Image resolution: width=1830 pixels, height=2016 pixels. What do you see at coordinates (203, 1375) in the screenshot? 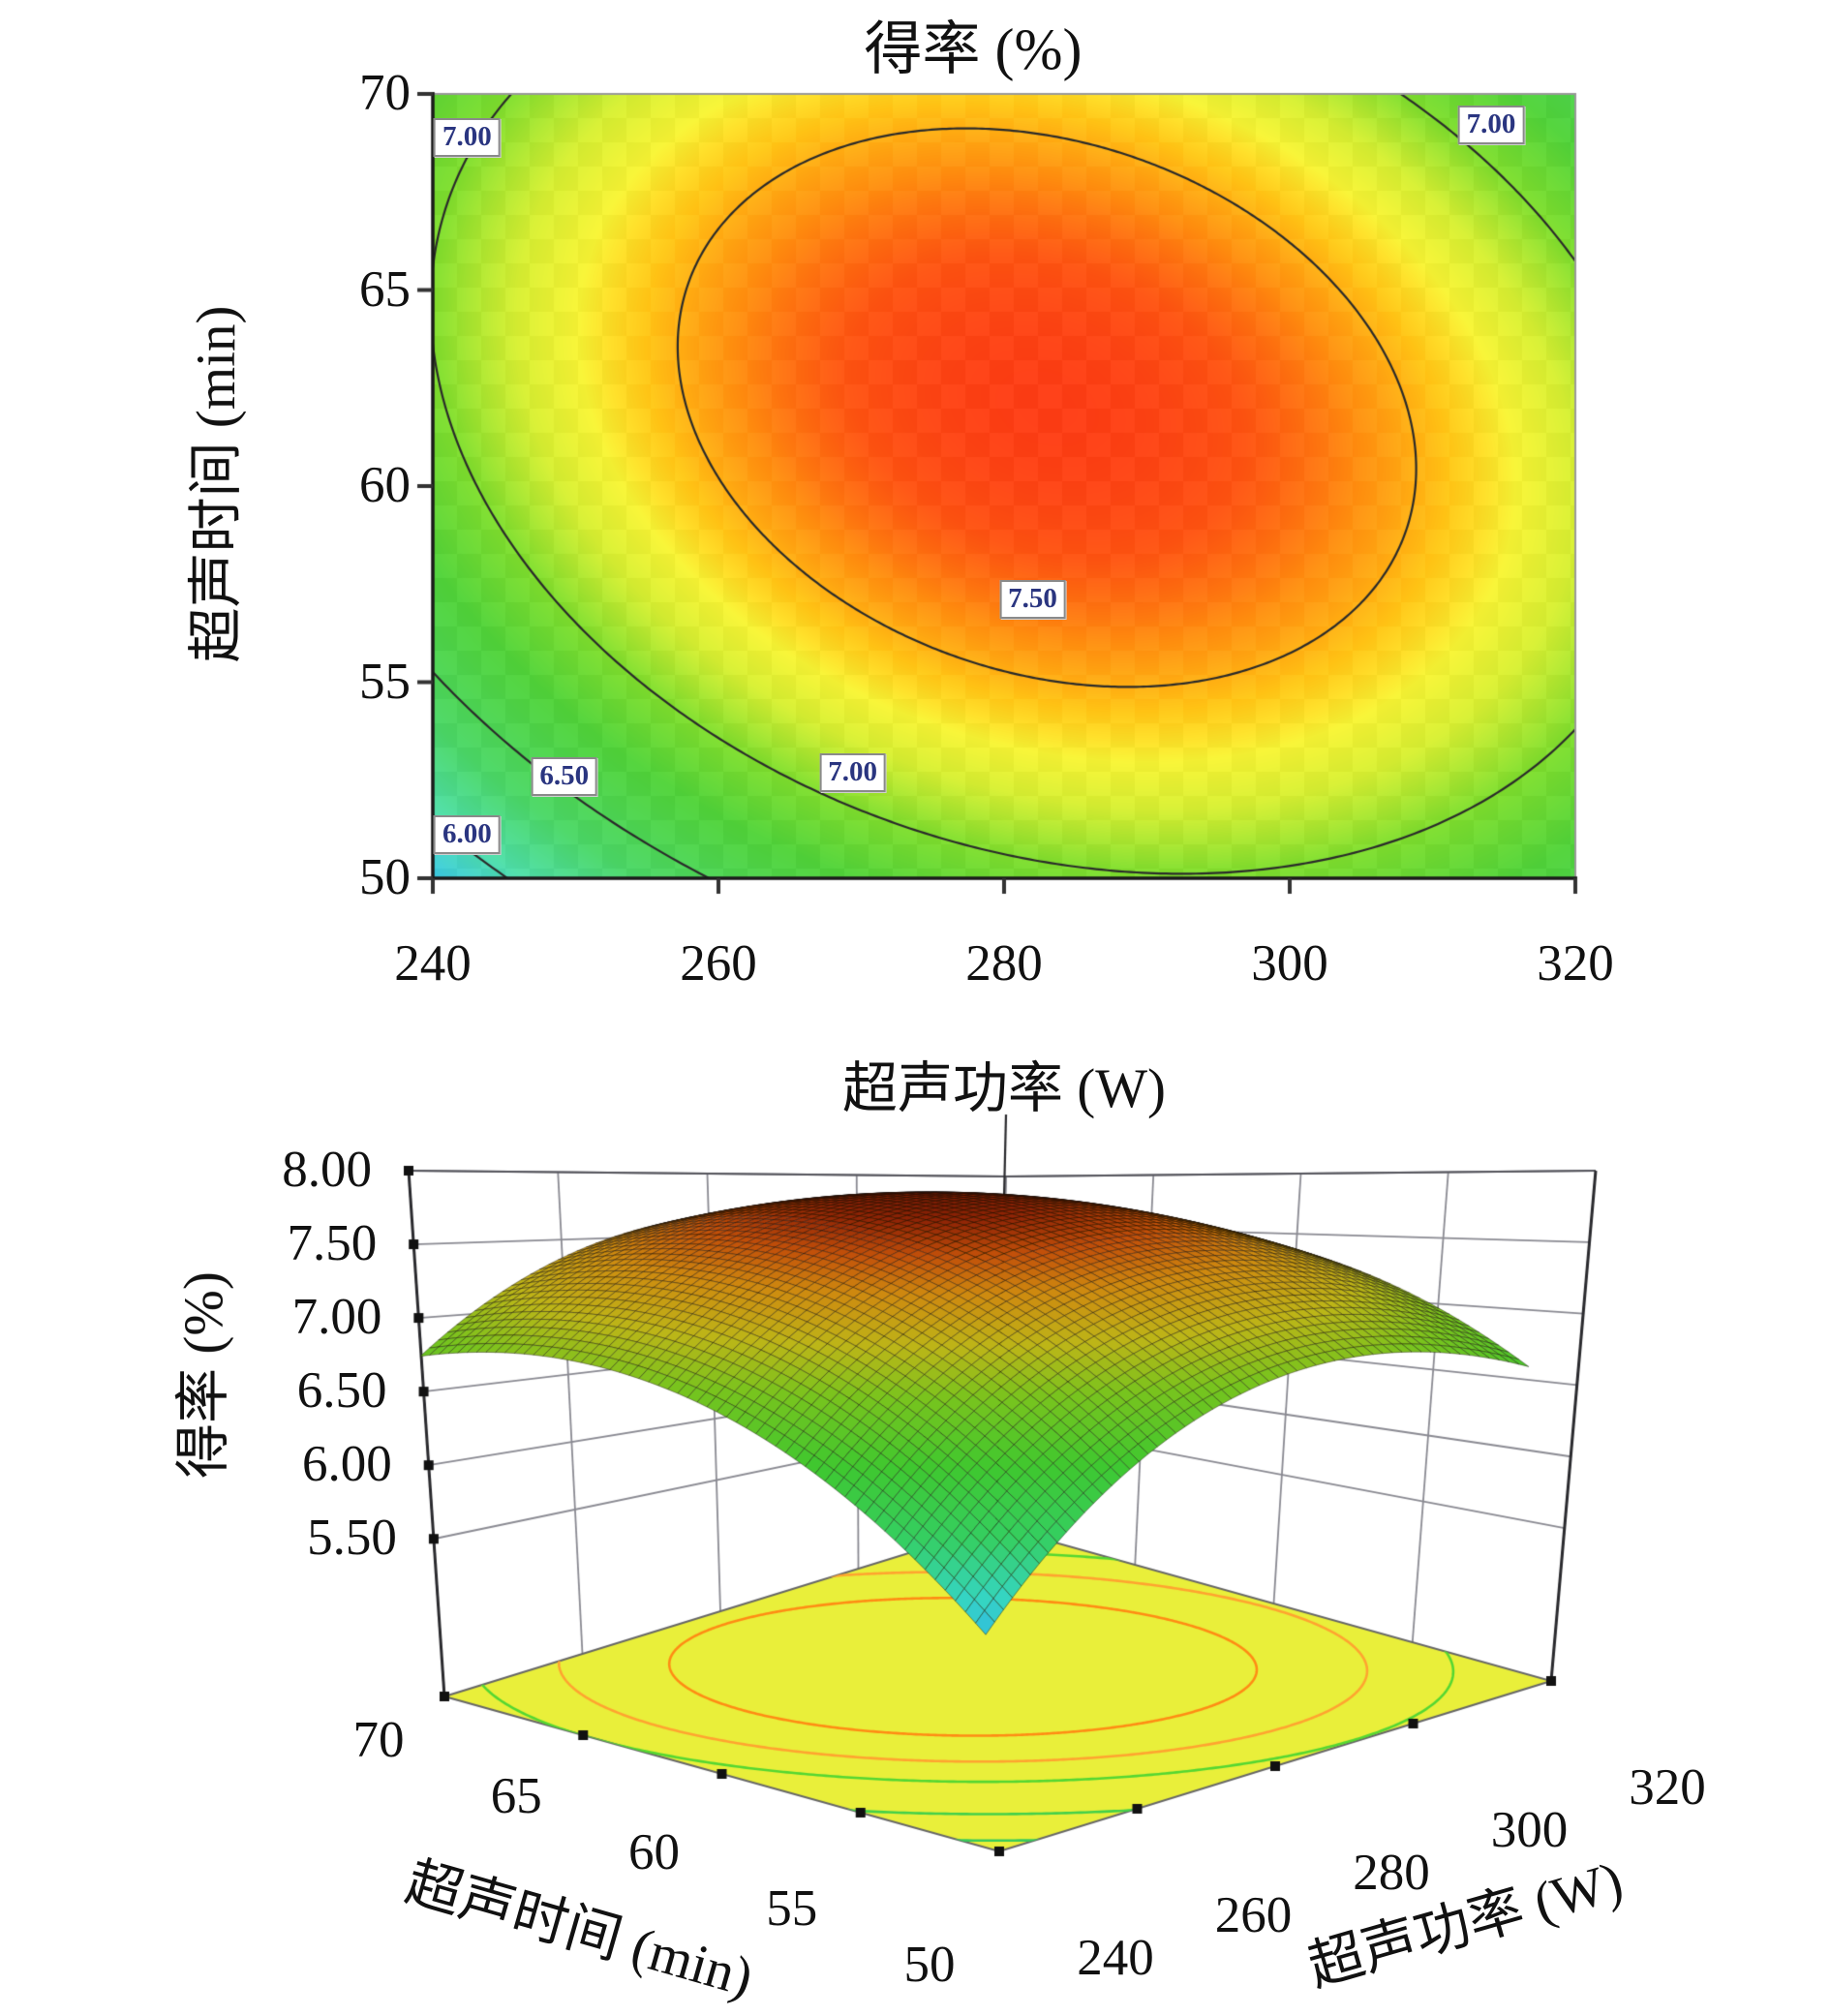
I see `surface-z-axis-title: 得率 (%)` at bounding box center [203, 1375].